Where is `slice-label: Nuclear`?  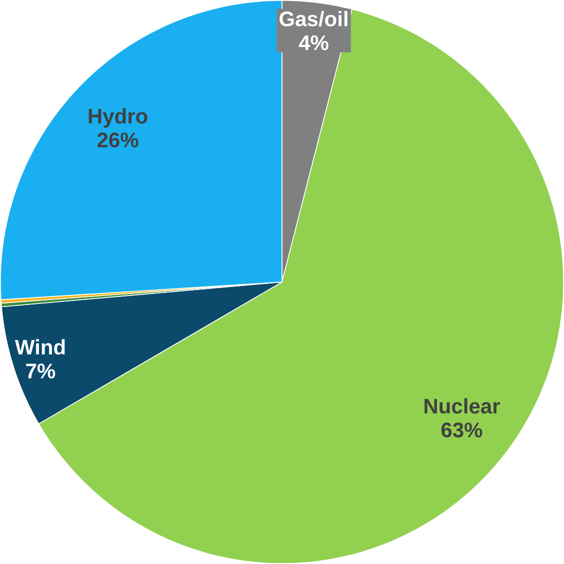 slice-label: Nuclear is located at coordinates (462, 406).